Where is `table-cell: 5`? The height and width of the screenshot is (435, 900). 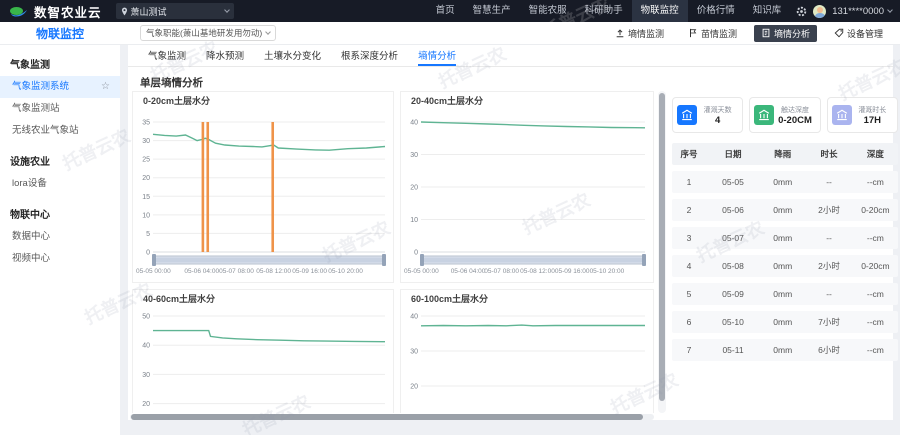 table-cell: 5 is located at coordinates (689, 294).